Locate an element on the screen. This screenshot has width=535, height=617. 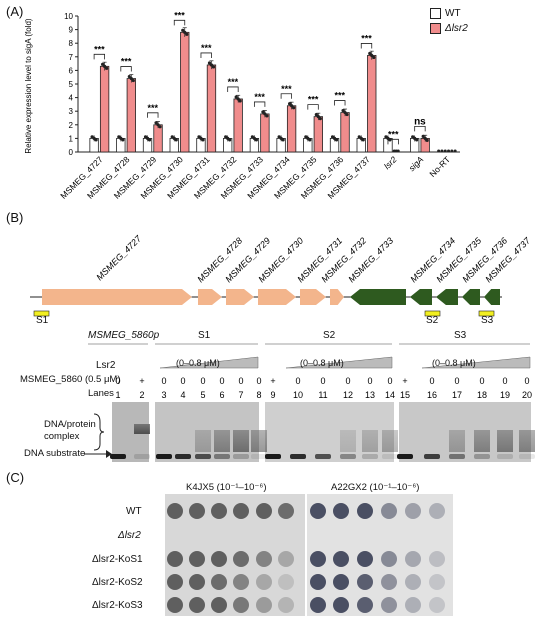
y-tick-label: 5 is located at coordinates (71, 84).